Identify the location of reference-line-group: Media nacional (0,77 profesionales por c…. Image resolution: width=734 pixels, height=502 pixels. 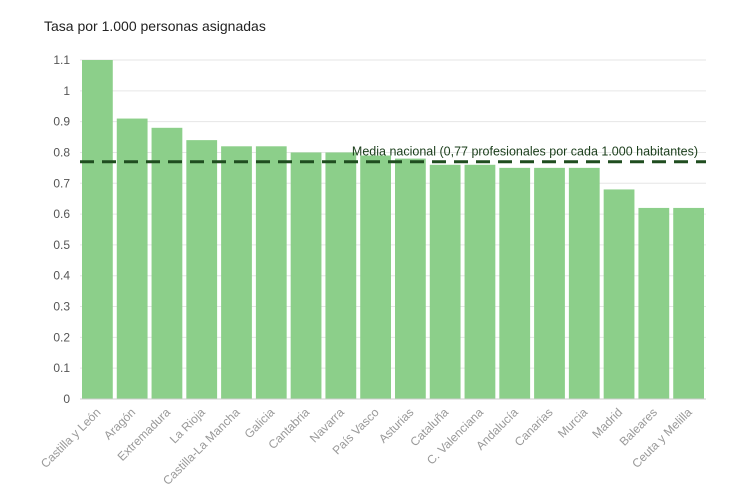
(393, 154).